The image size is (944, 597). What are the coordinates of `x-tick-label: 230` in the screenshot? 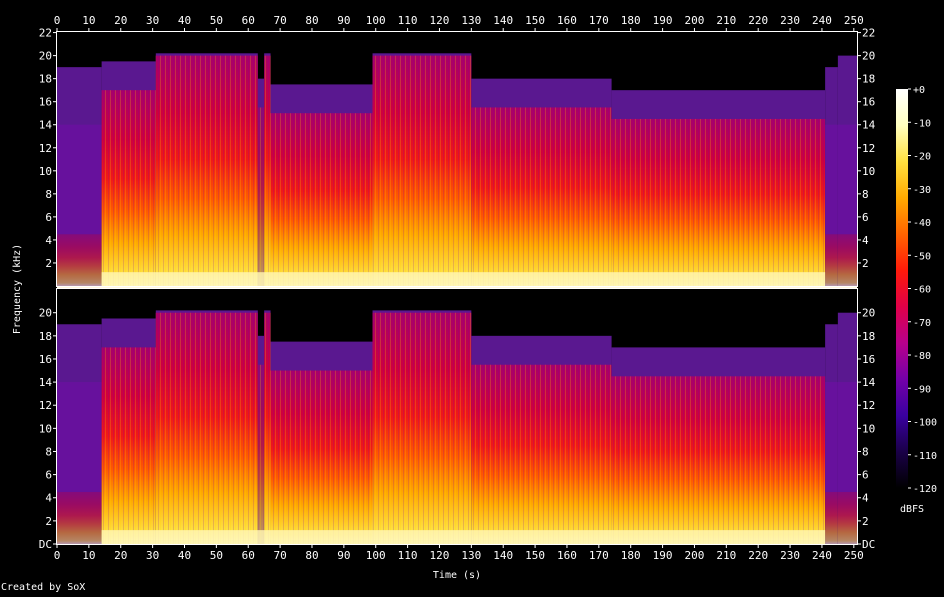 It's located at (790, 555).